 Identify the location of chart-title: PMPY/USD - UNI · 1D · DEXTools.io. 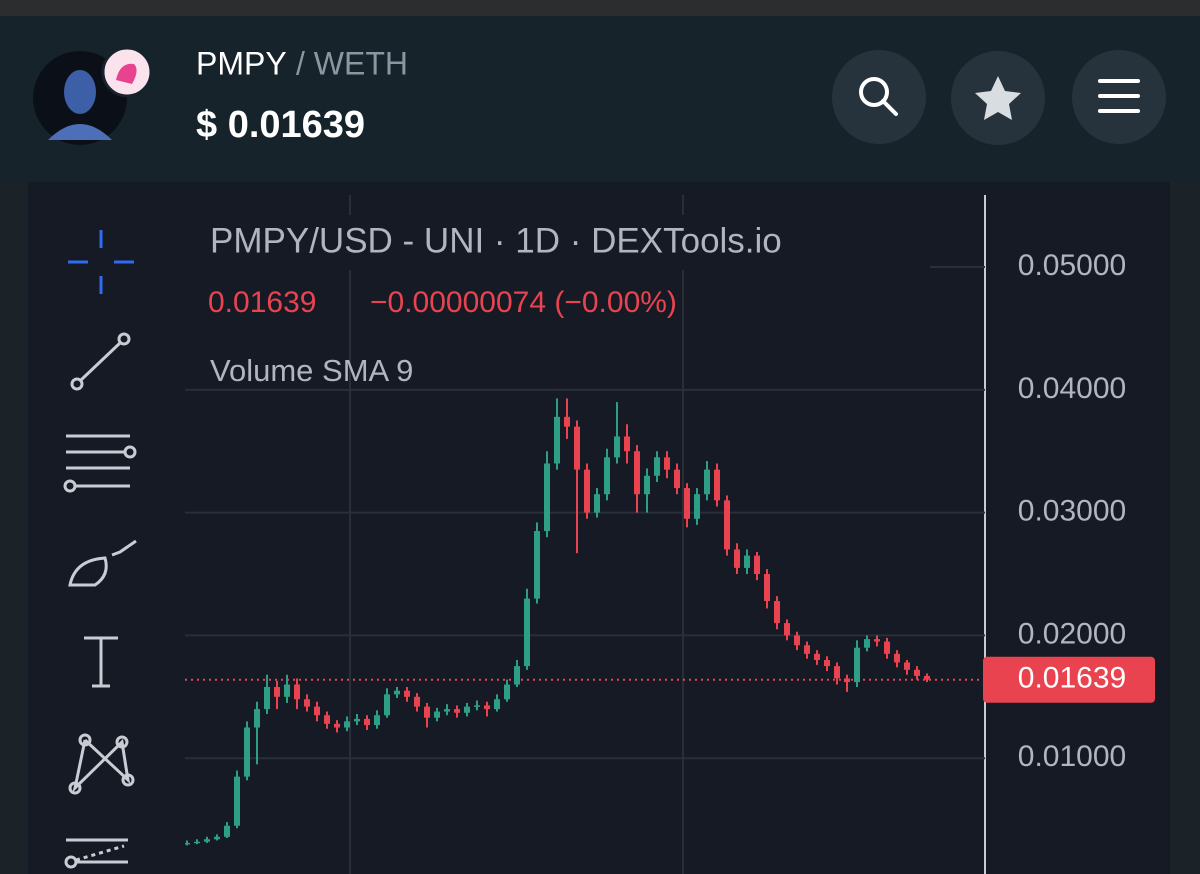
(496, 240).